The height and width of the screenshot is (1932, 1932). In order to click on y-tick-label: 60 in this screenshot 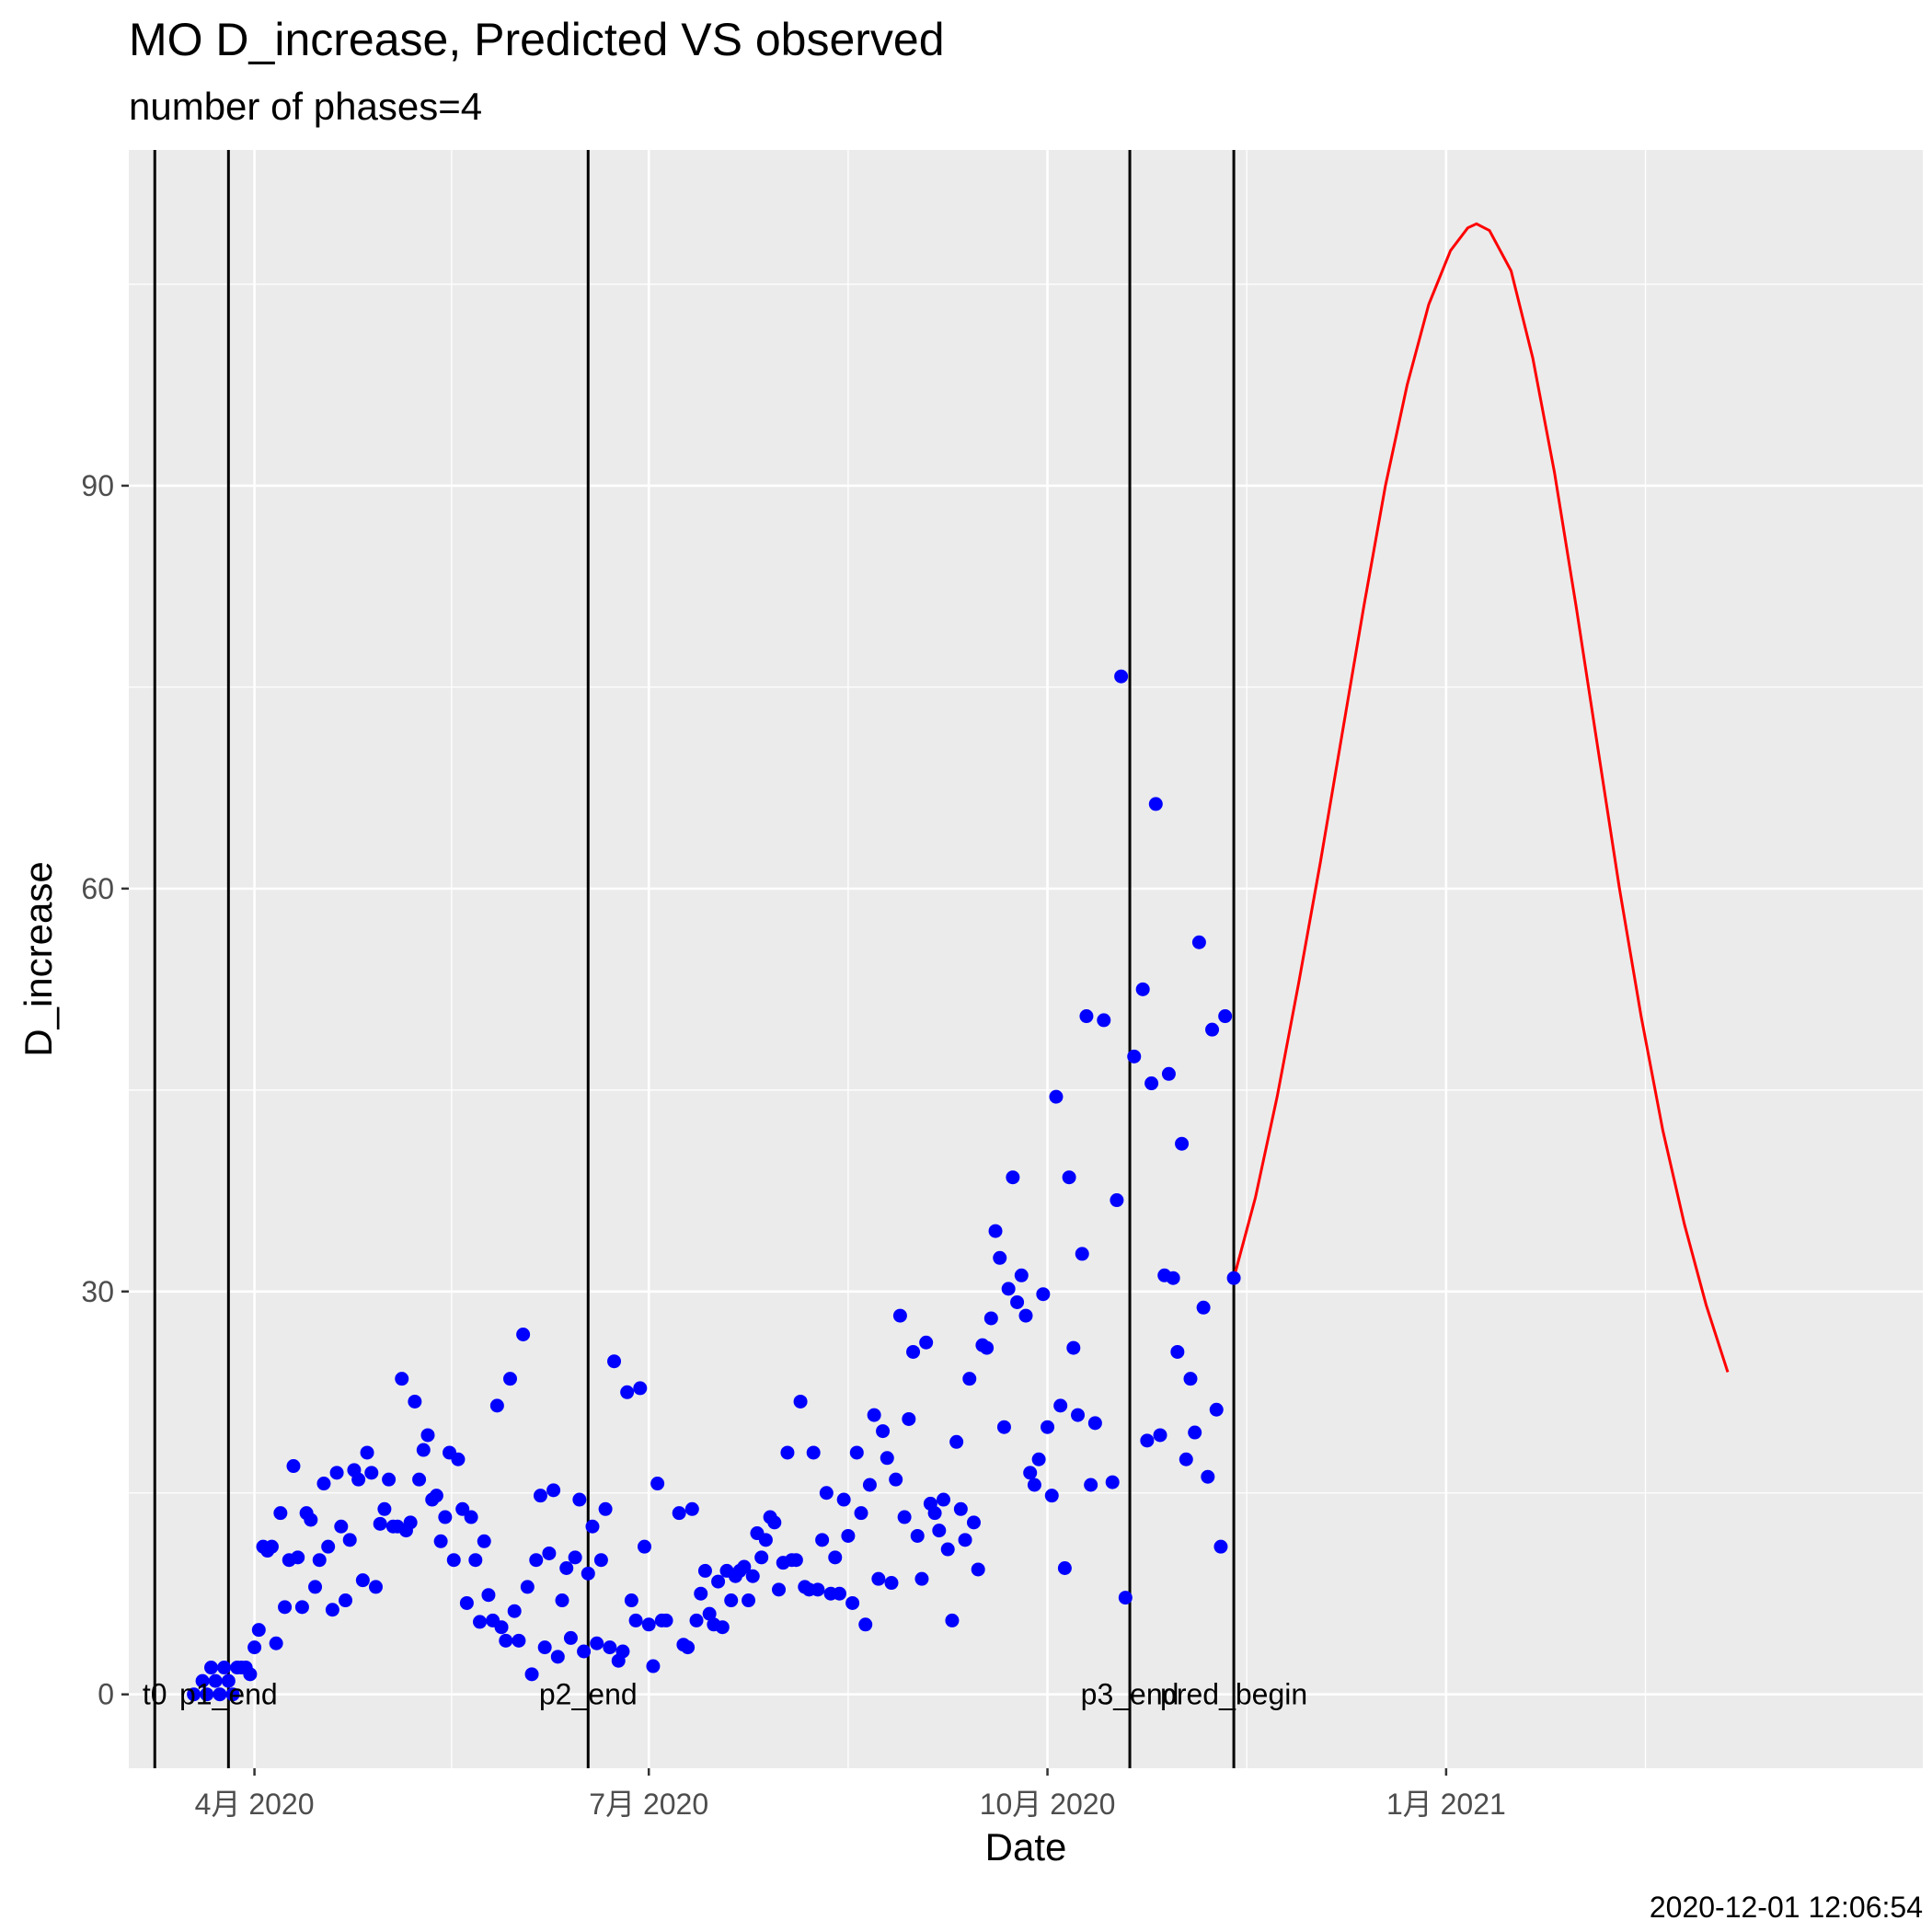, I will do `click(97, 888)`.